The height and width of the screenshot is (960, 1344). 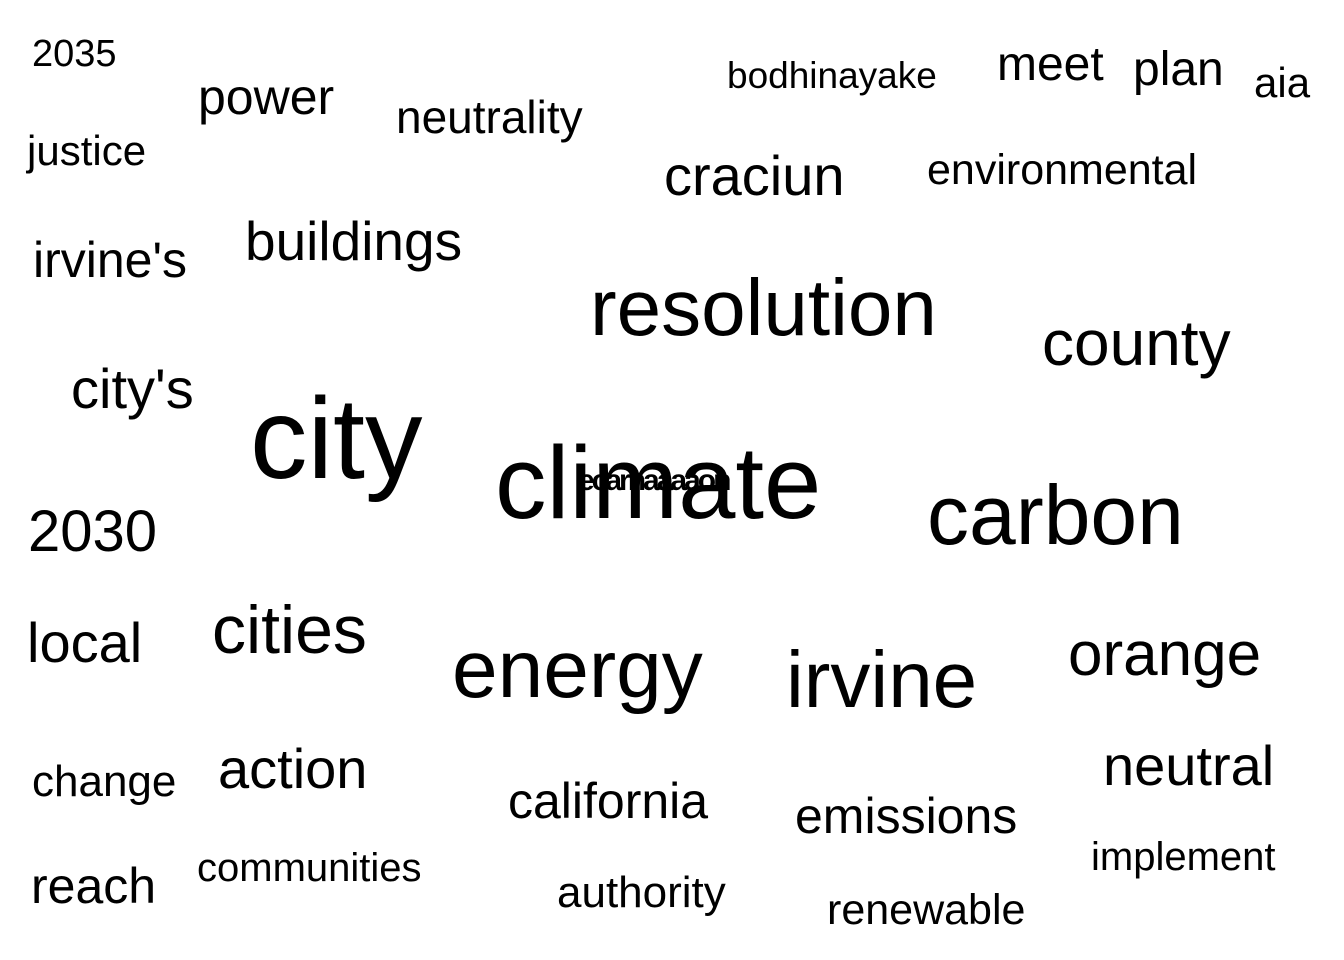 I want to click on word-craciun: craciun, so click(x=754, y=175).